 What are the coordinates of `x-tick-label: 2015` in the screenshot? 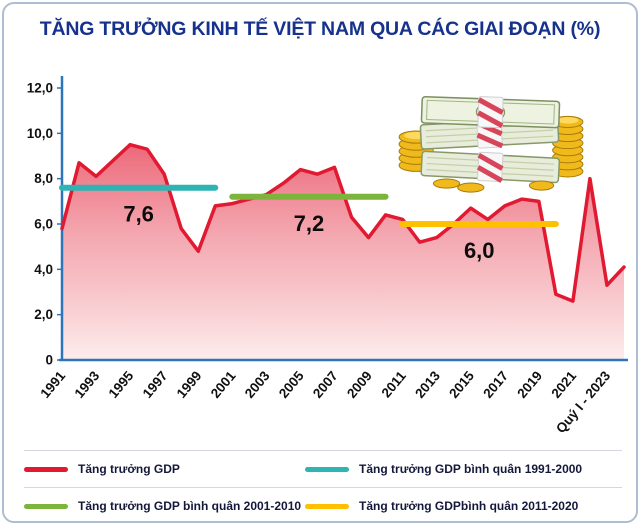 It's located at (461, 384).